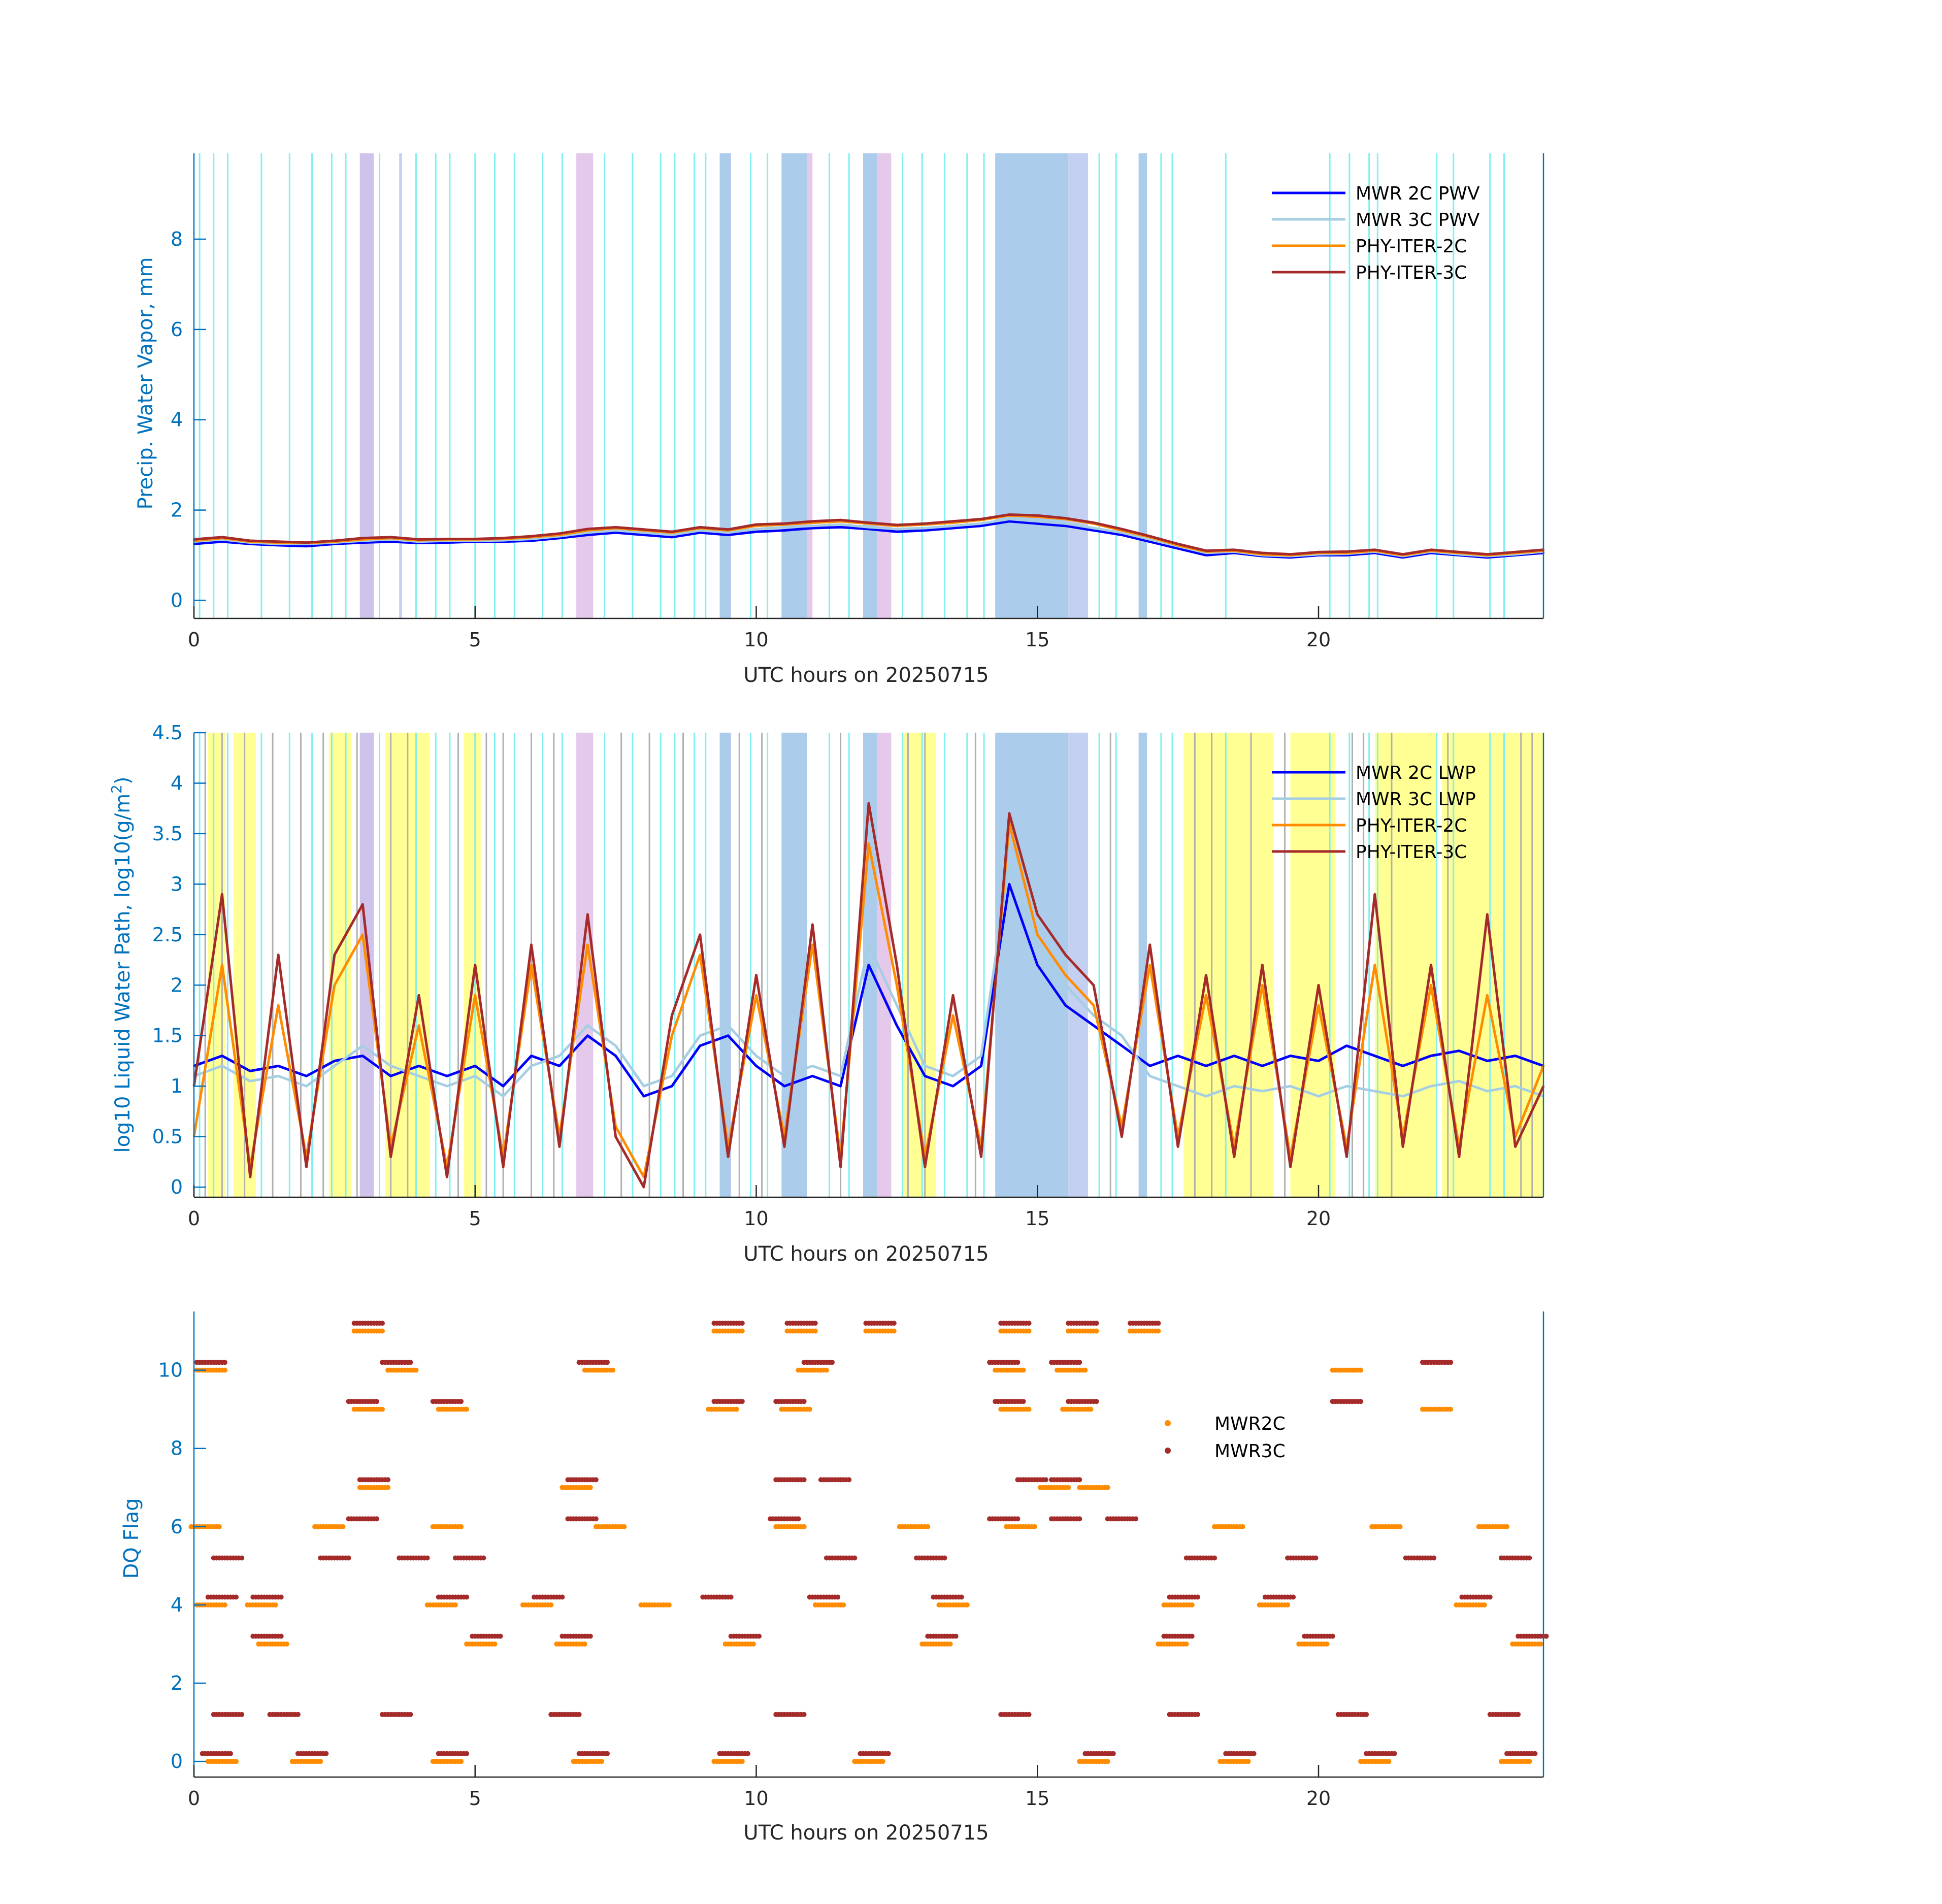  Describe the element at coordinates (1418, 194) in the screenshot. I see `legend-label: MWR 2C PWV` at that location.